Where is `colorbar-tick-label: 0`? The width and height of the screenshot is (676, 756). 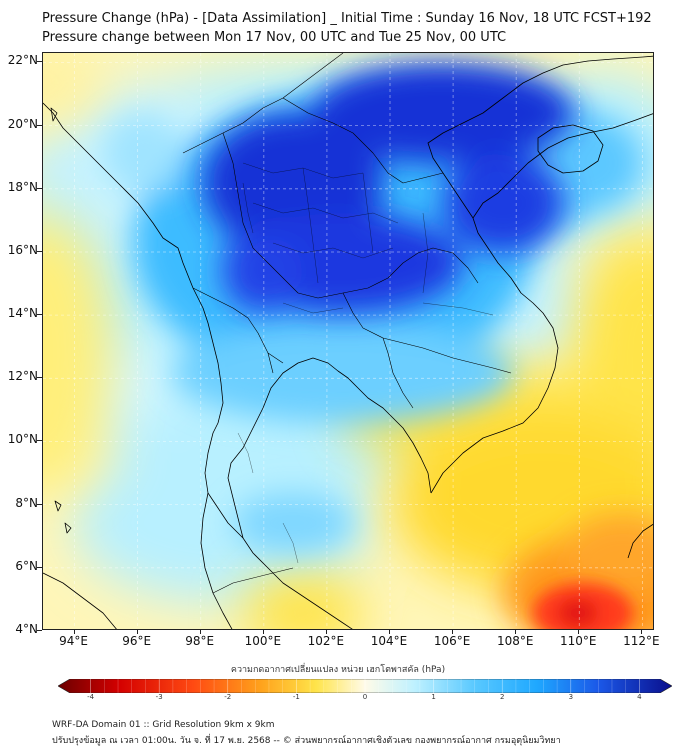 colorbar-tick-label: 0 is located at coordinates (365, 697).